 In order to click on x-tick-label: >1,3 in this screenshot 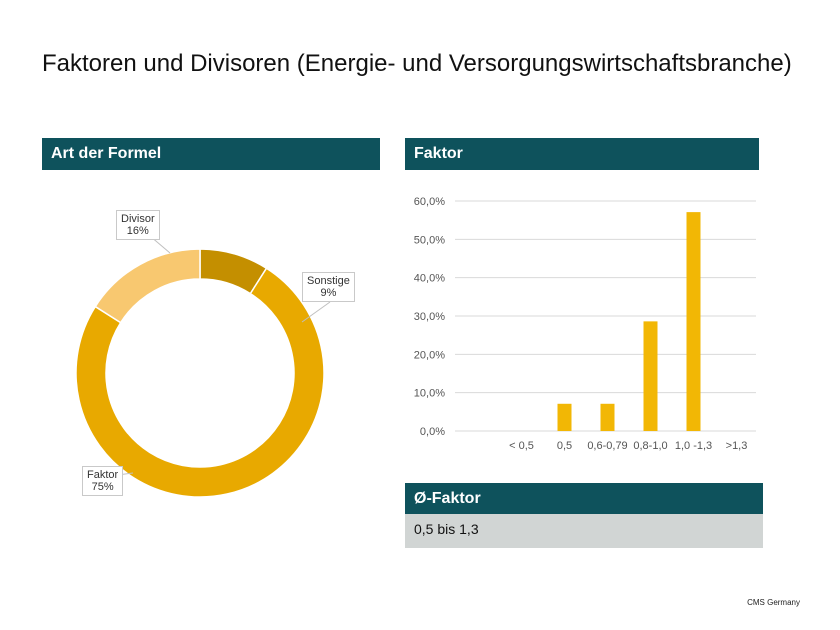, I will do `click(737, 446)`.